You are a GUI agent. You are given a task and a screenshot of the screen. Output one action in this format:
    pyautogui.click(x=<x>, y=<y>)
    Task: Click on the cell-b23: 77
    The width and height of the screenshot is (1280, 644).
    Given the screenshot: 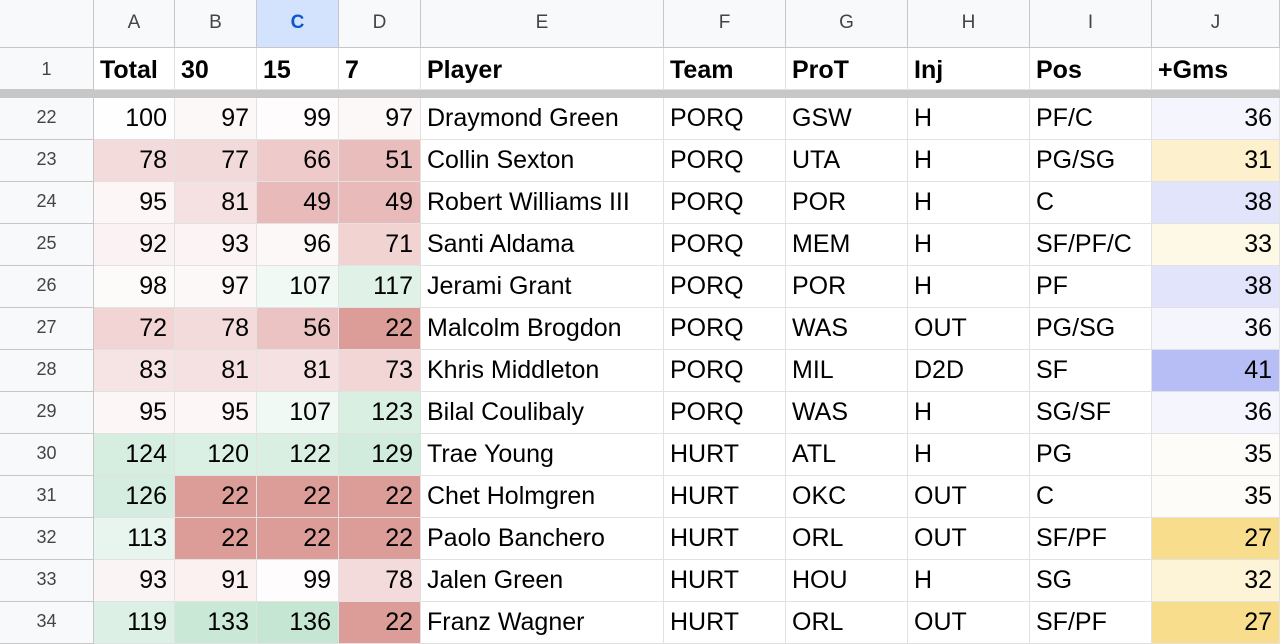 What is the action you would take?
    pyautogui.click(x=216, y=161)
    